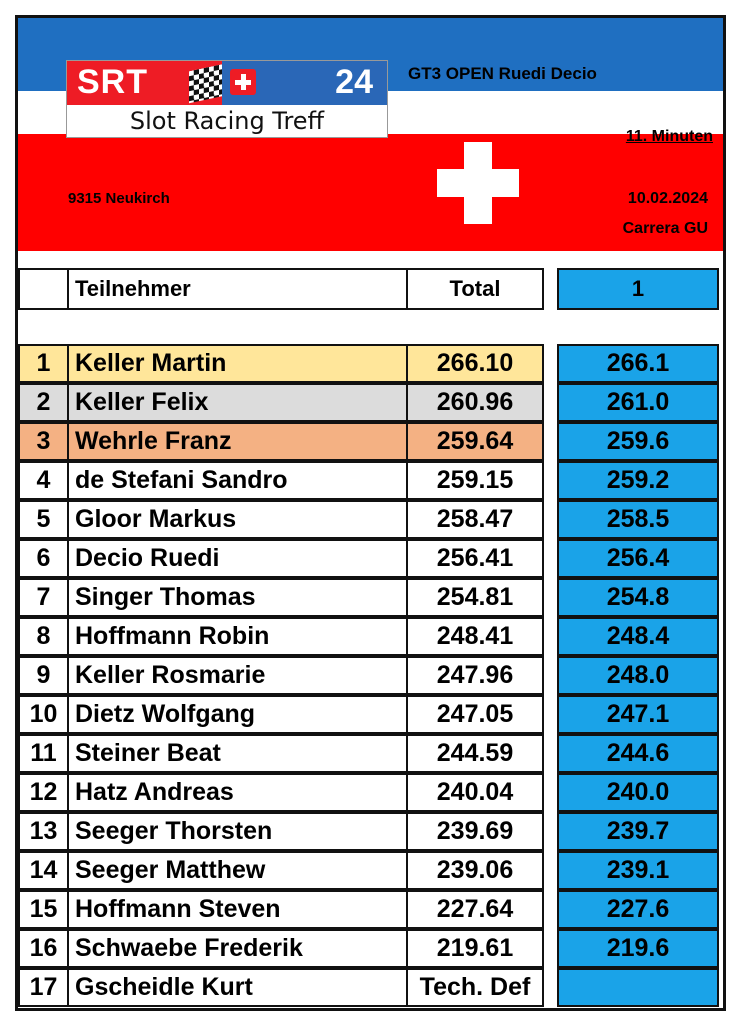 This screenshot has width=743, height=1024. Describe the element at coordinates (112, 82) in the screenshot. I see `logo-text: SRT` at that location.